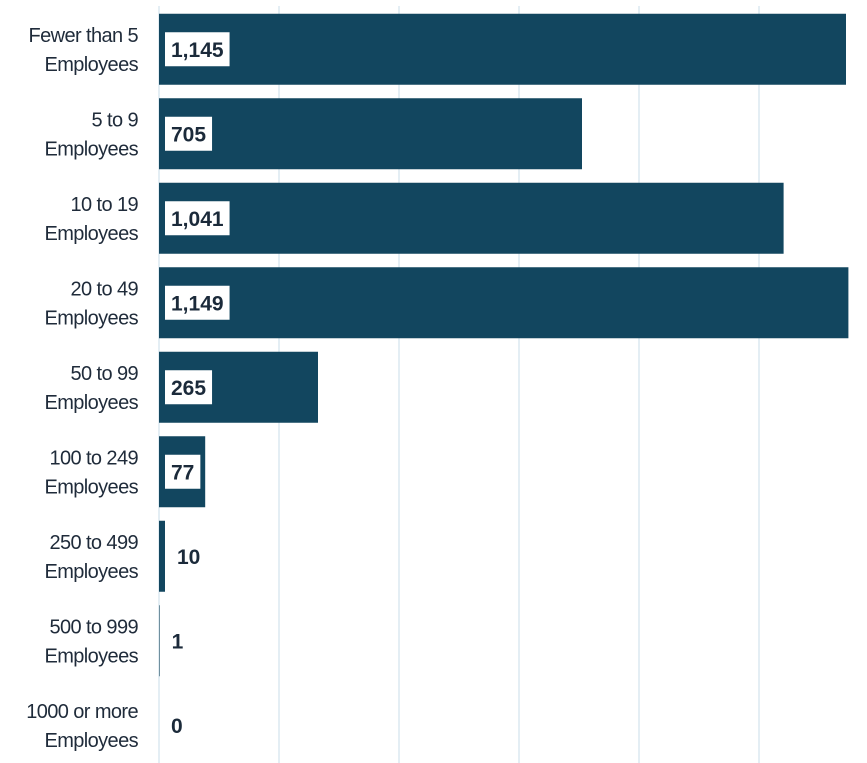 This screenshot has height=763, width=867. What do you see at coordinates (115, 120) in the screenshot?
I see `category-label-line: 5 to 9` at bounding box center [115, 120].